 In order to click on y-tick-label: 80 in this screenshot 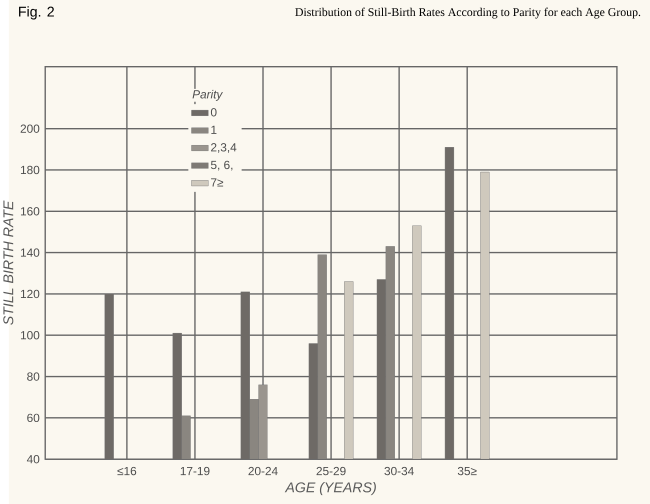, I will do `click(33, 376)`.